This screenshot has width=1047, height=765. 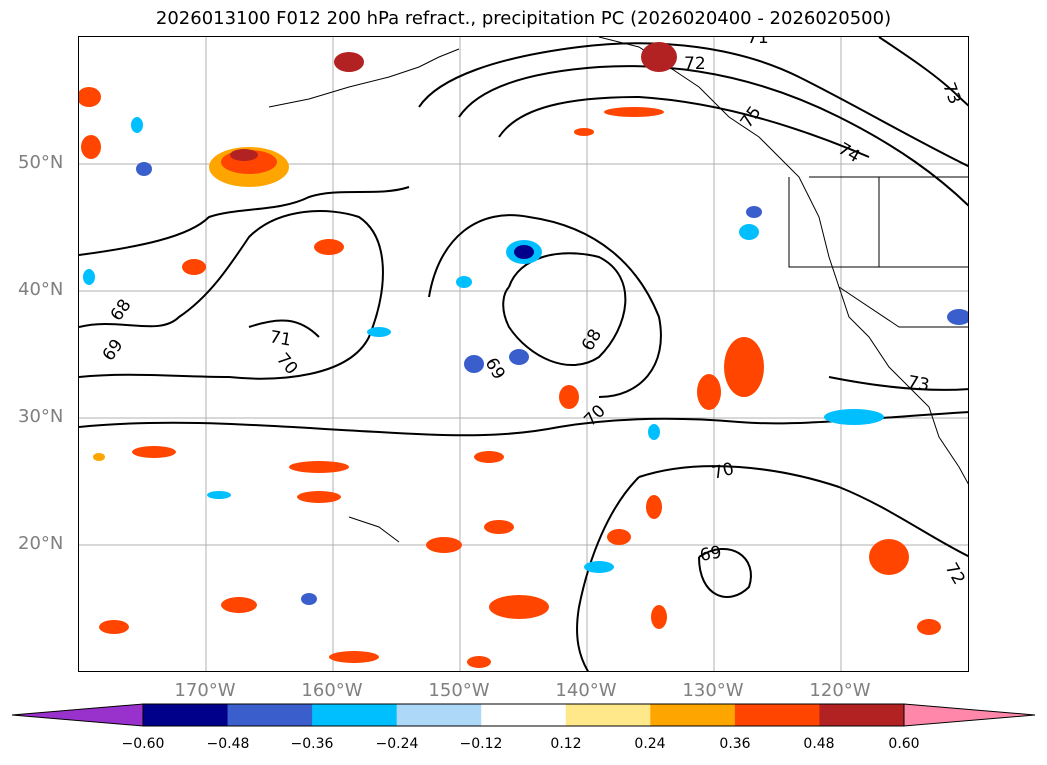 What do you see at coordinates (312, 744) in the screenshot?
I see `colorbar-tick: −0.36` at bounding box center [312, 744].